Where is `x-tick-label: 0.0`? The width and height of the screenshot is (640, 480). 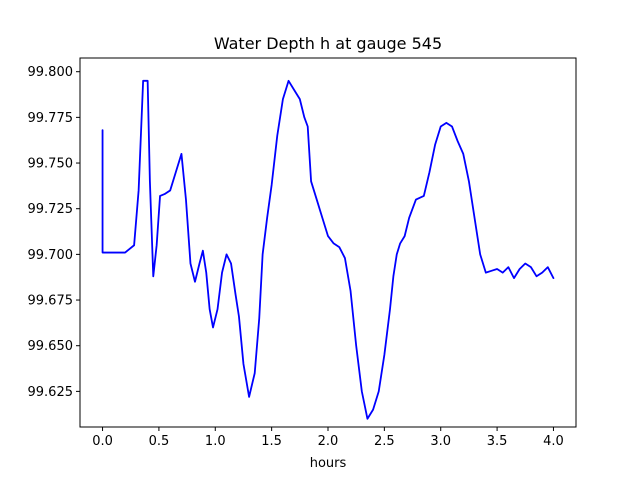
x-tick-label: 0.0 is located at coordinates (102, 441).